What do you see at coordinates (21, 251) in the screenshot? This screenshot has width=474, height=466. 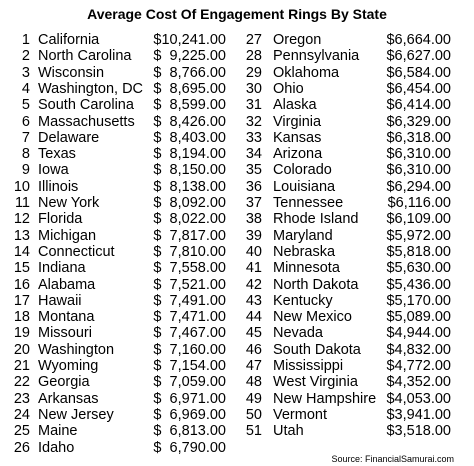 I see `rank: 14` at bounding box center [21, 251].